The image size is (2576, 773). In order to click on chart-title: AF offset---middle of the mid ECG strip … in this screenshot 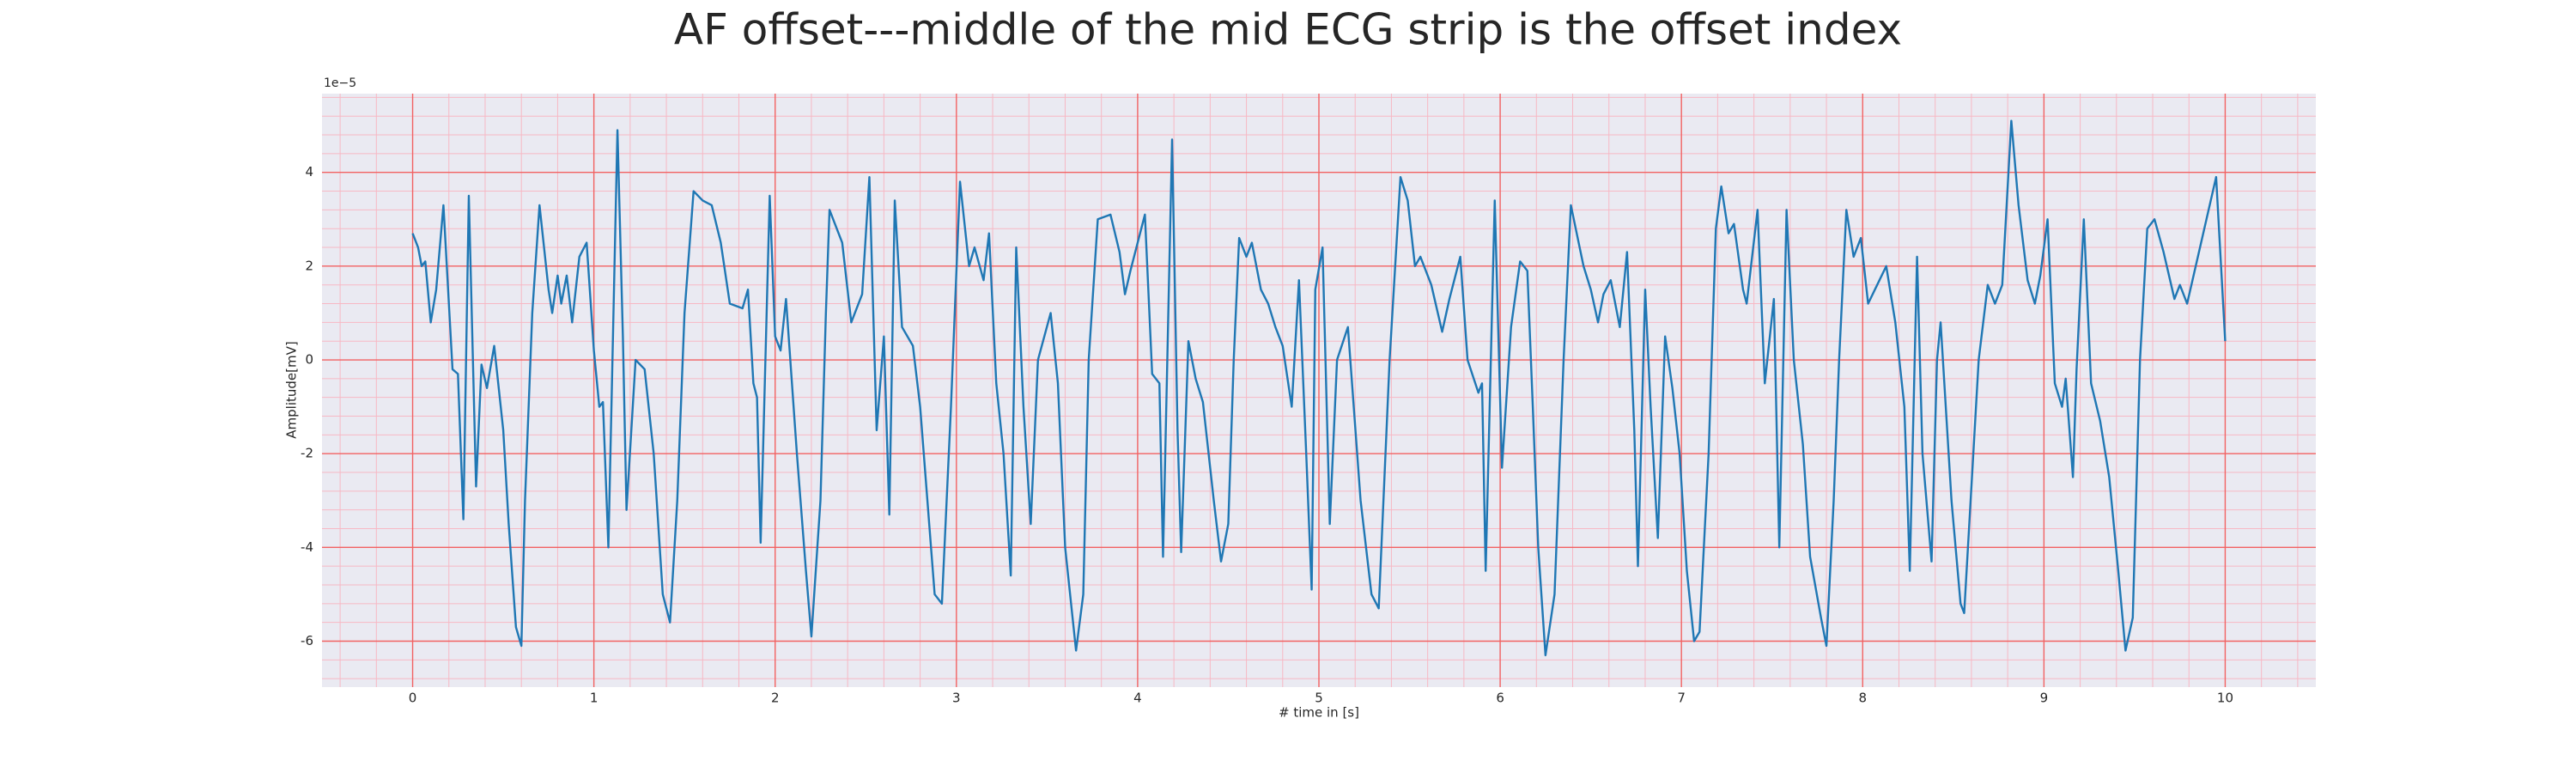, I will do `click(1288, 30)`.